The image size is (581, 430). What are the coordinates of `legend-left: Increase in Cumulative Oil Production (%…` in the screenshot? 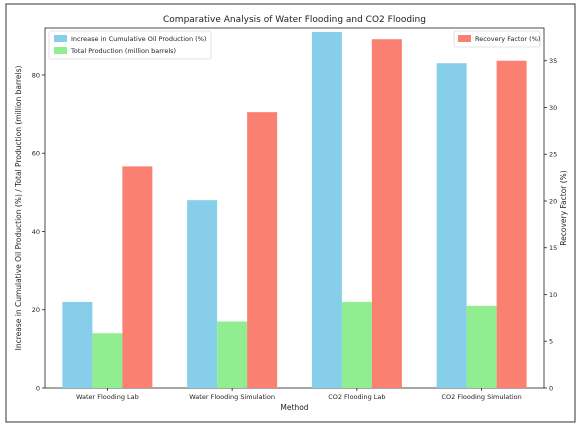 It's located at (130, 45).